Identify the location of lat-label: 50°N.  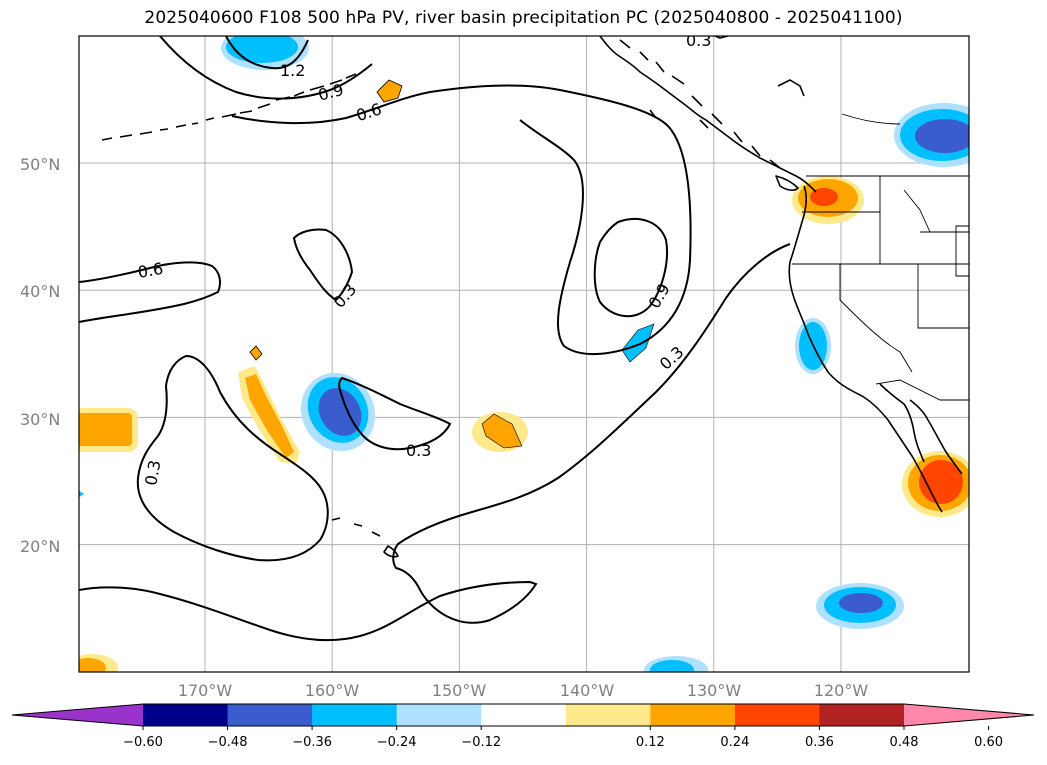
(40, 164).